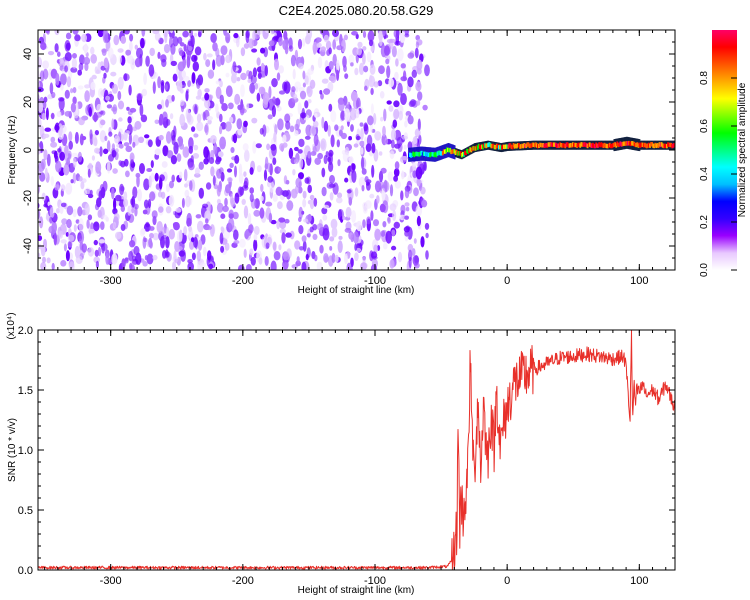 This screenshot has height=600, width=750. I want to click on y-tick-label: 0, so click(28, 150).